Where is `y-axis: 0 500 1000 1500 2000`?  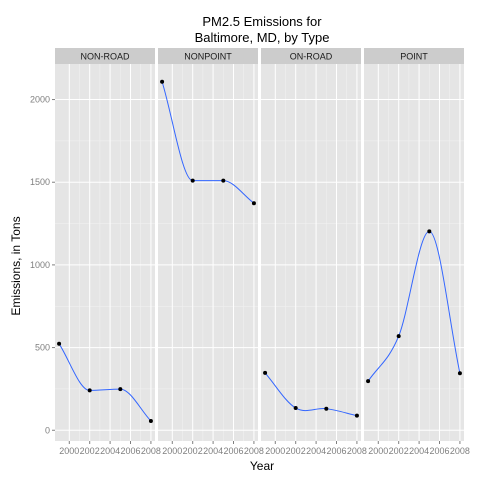
y-axis: 0 500 1000 1500 2000 is located at coordinates (42, 265).